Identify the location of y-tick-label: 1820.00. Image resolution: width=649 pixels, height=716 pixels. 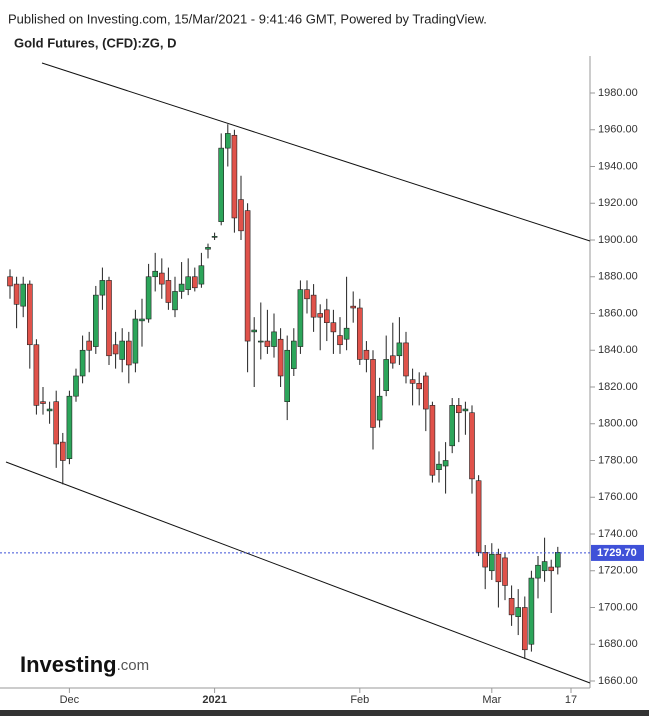
(618, 387).